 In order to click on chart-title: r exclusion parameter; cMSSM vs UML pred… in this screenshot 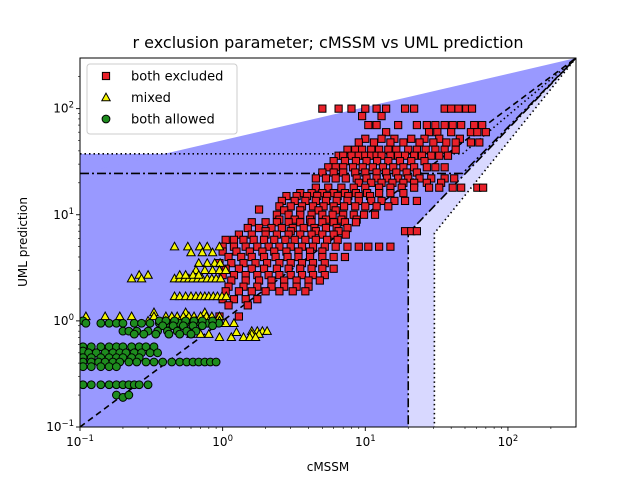, I will do `click(327, 42)`.